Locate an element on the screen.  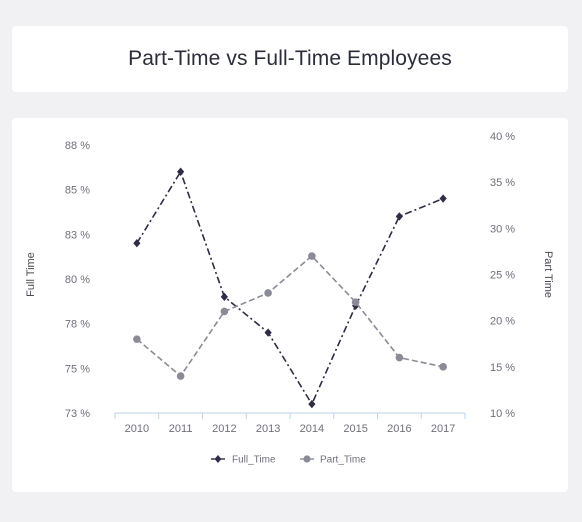
x-tick-label: 2012 is located at coordinates (224, 429).